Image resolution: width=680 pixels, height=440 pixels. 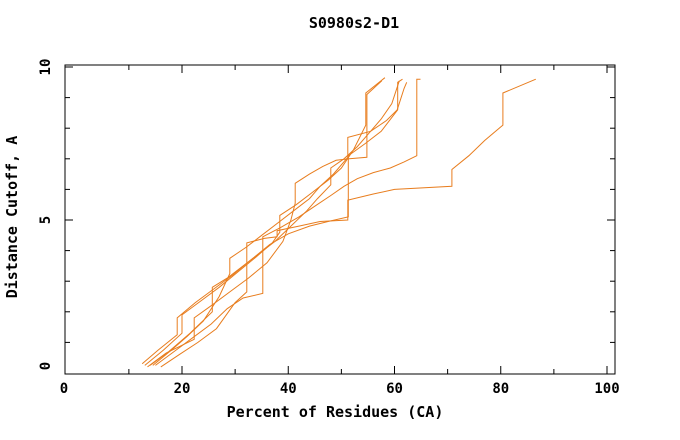 I want to click on y-tick-label: 10, so click(x=46, y=67).